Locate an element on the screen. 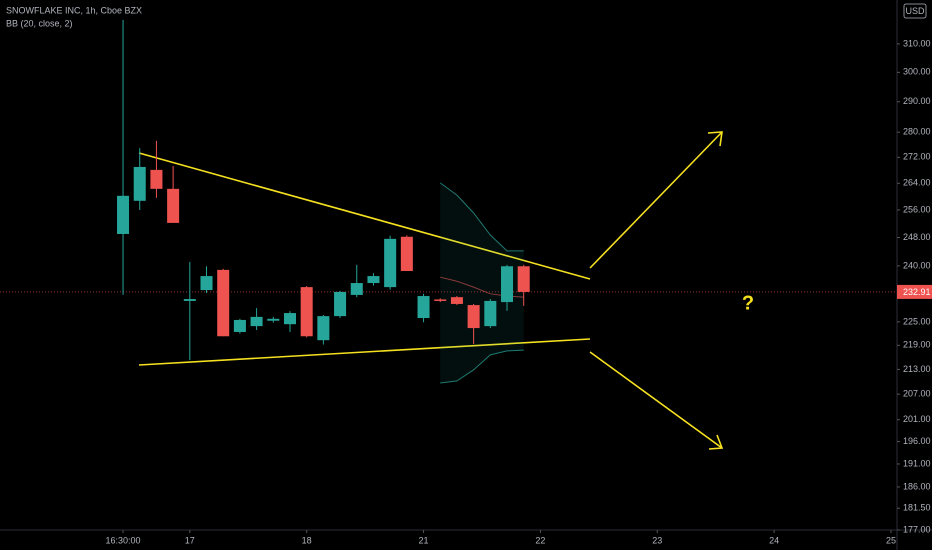 The image size is (932, 550). x-tick-label: 17 is located at coordinates (190, 540).